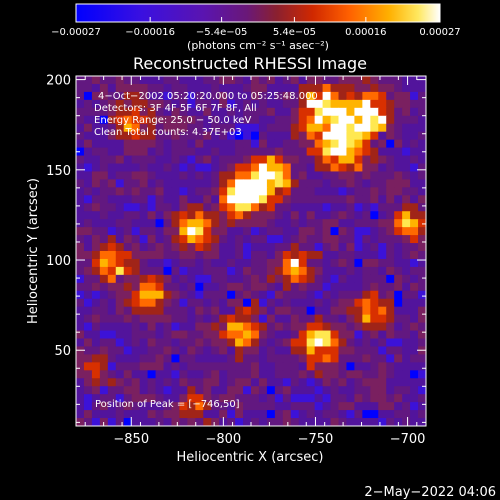  Describe the element at coordinates (294, 32) in the screenshot. I see `colorbar-tick-label: 5.4e−05` at that location.